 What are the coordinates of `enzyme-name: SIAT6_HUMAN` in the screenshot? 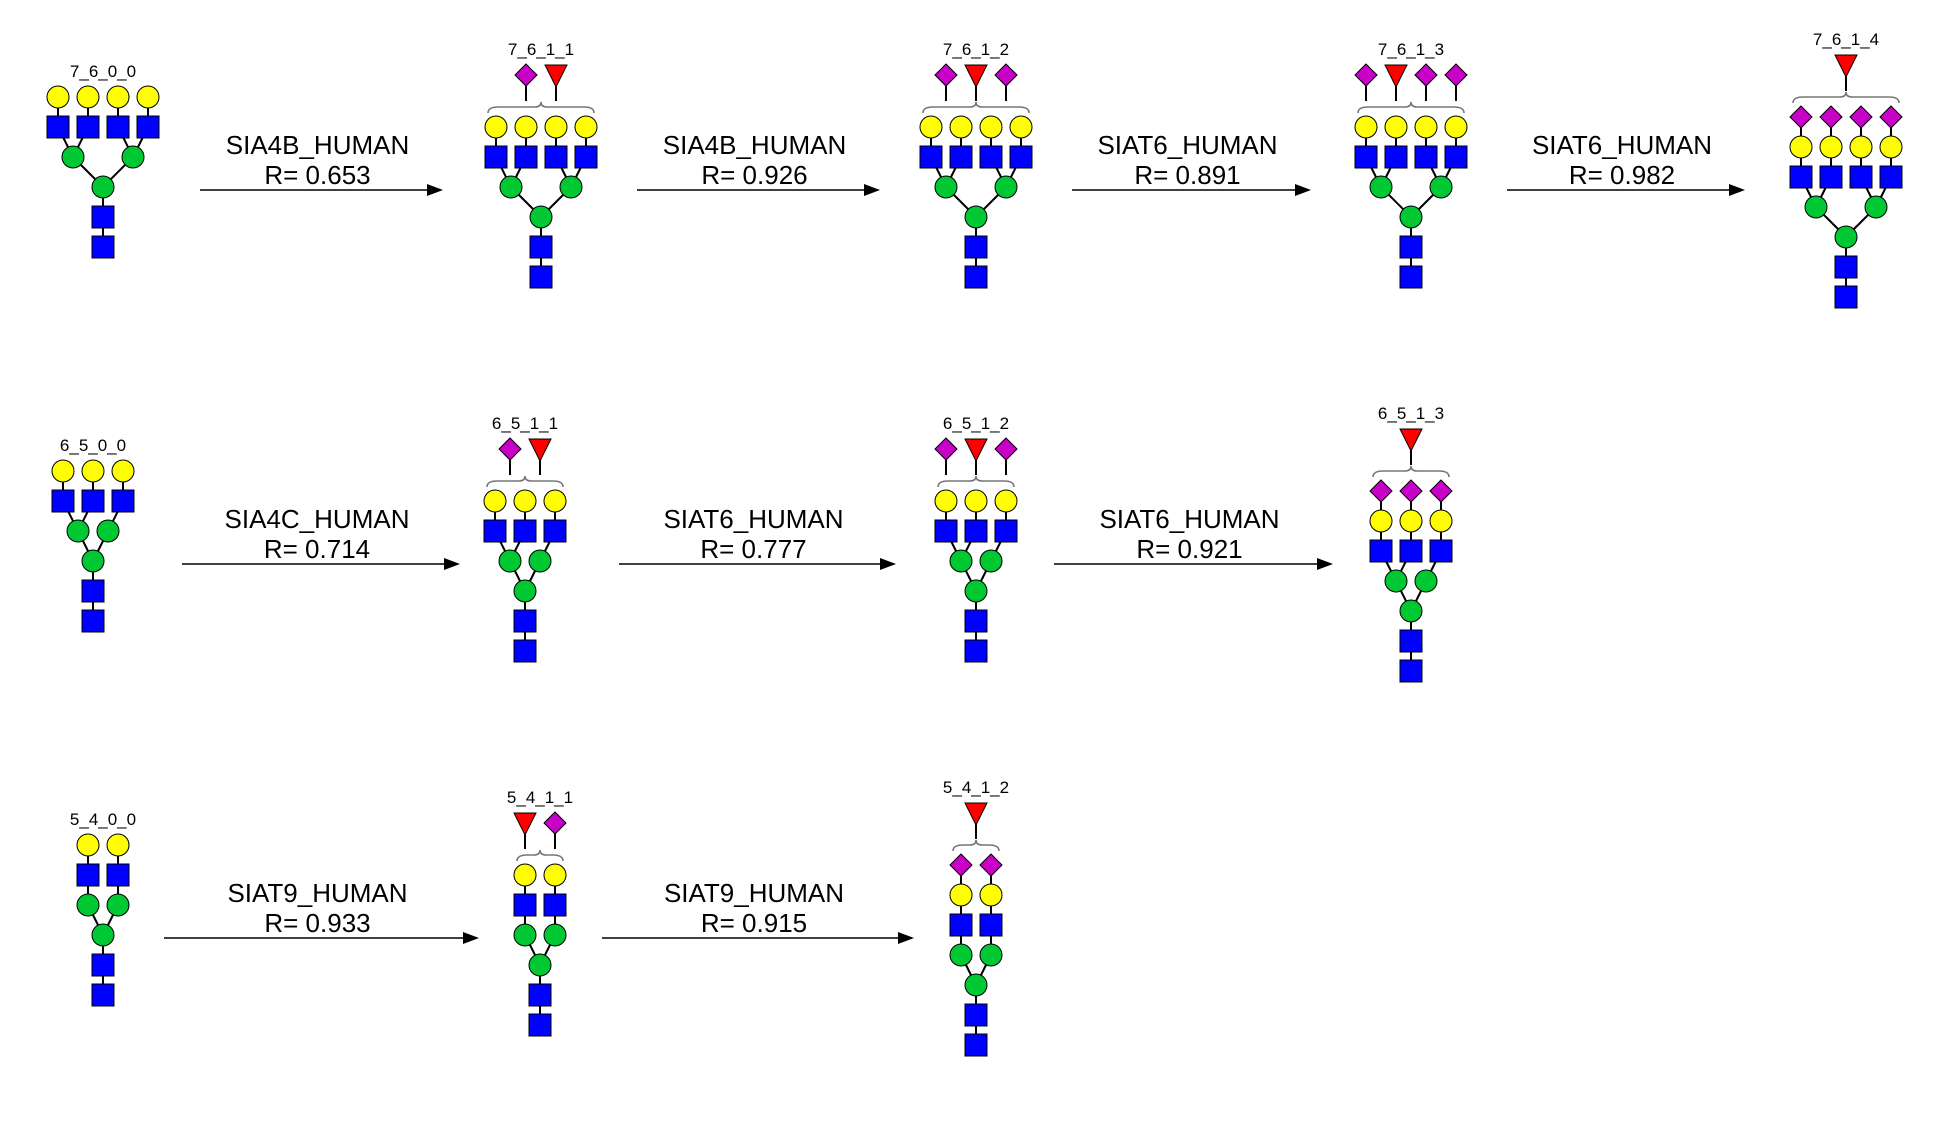 It's located at (1189, 519).